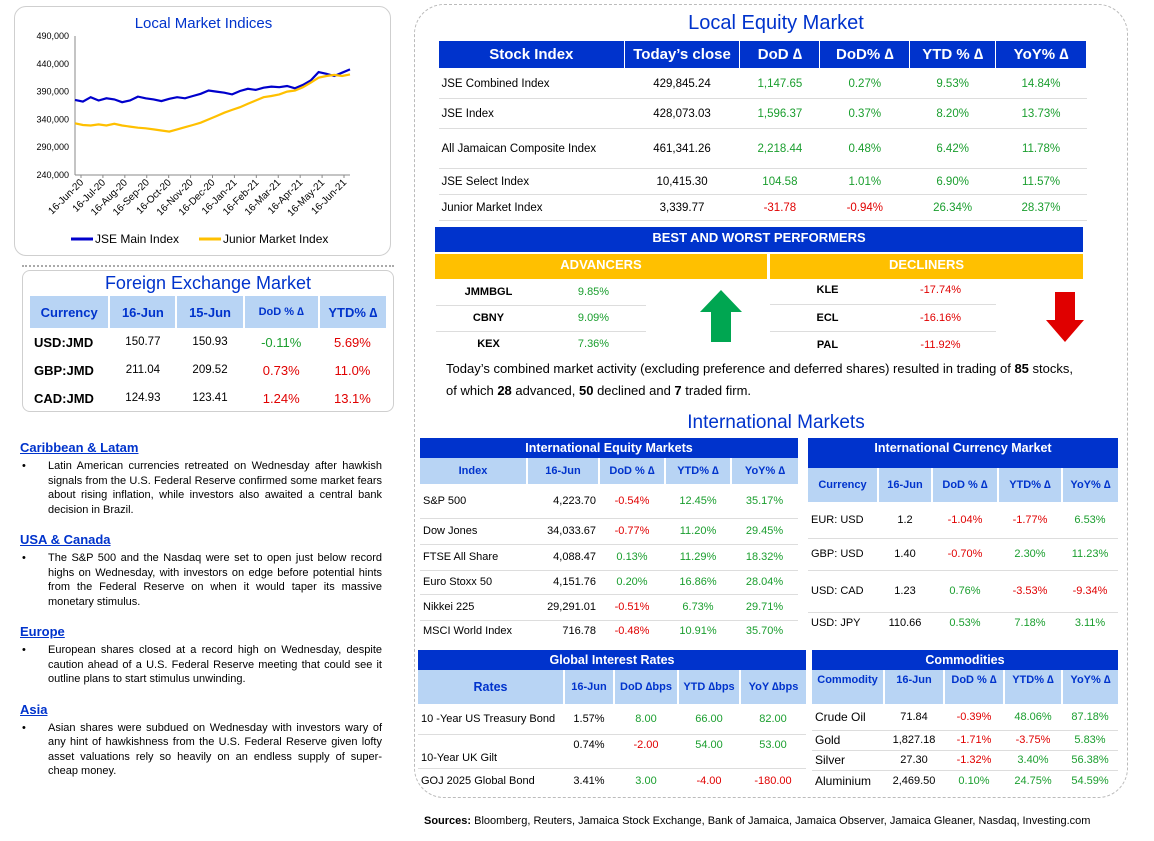 This screenshot has height=841, width=1154. I want to click on eq-close: 428,073.03, so click(682, 113).